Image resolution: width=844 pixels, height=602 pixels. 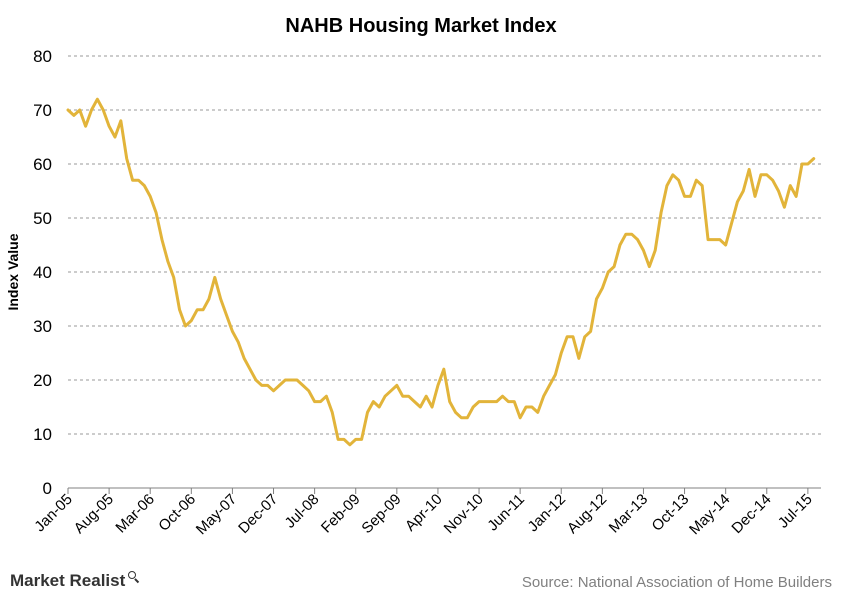 I want to click on x-tick-label: Oct-06, so click(x=177, y=513).